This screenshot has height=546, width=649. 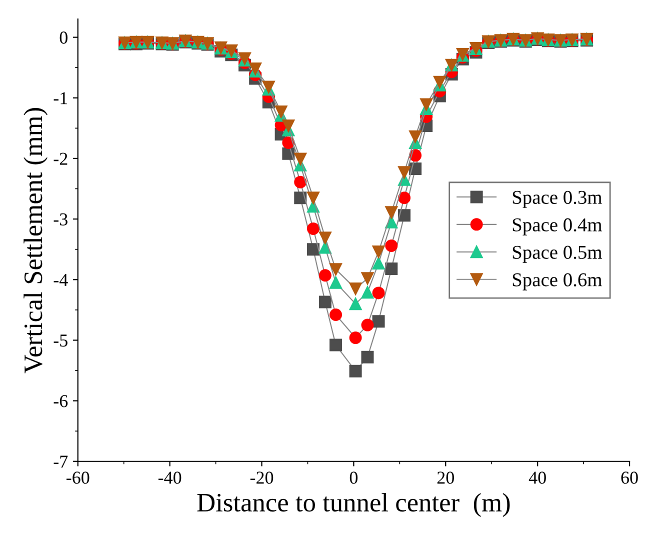 What do you see at coordinates (557, 199) in the screenshot?
I see `legend-label: Space 0.3m` at bounding box center [557, 199].